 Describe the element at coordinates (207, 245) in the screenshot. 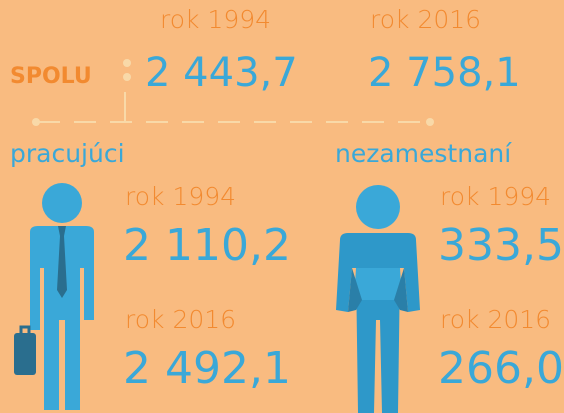

I see `value: 2 110,2` at that location.